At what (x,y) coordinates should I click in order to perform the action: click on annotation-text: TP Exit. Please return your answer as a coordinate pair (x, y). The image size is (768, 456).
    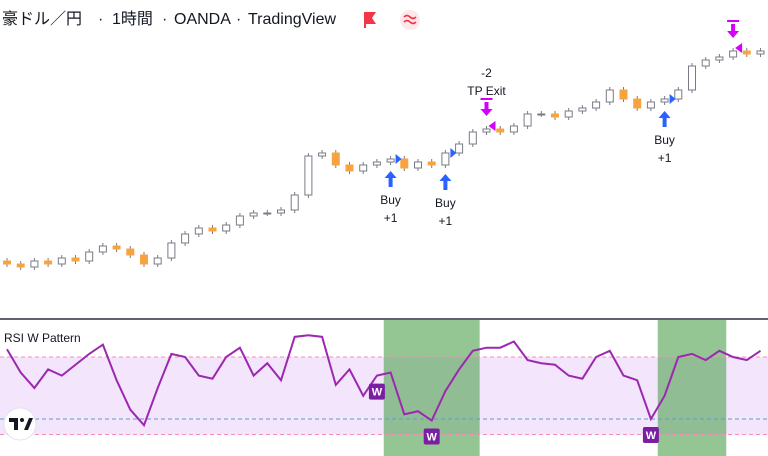
    Looking at the image, I should click on (486, 91).